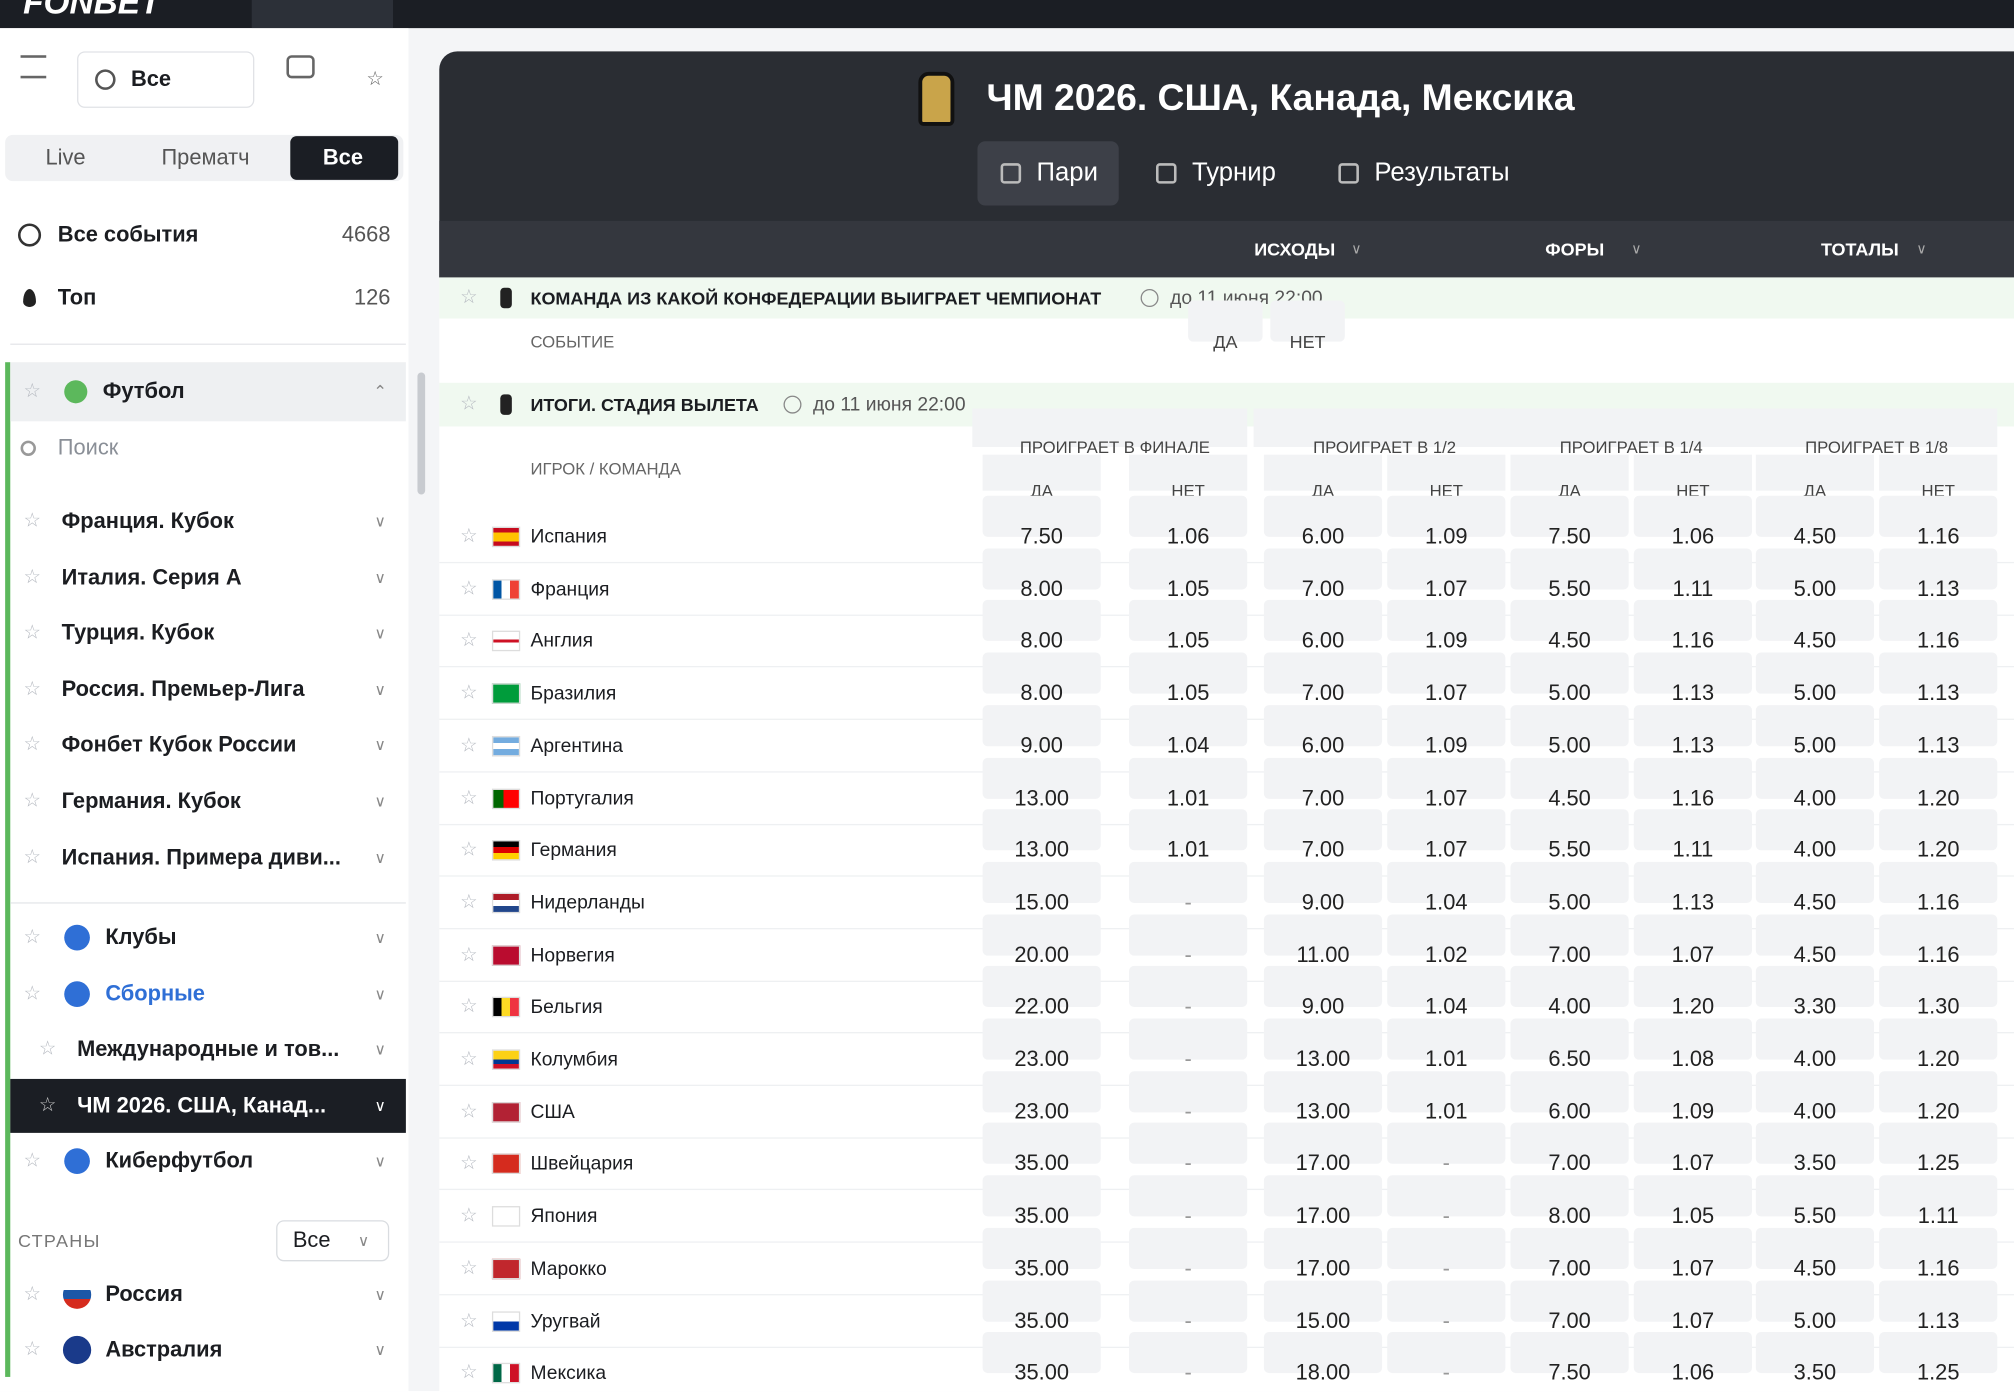 The height and width of the screenshot is (1392, 2014). I want to click on odd: 18.00, so click(1323, 1372).